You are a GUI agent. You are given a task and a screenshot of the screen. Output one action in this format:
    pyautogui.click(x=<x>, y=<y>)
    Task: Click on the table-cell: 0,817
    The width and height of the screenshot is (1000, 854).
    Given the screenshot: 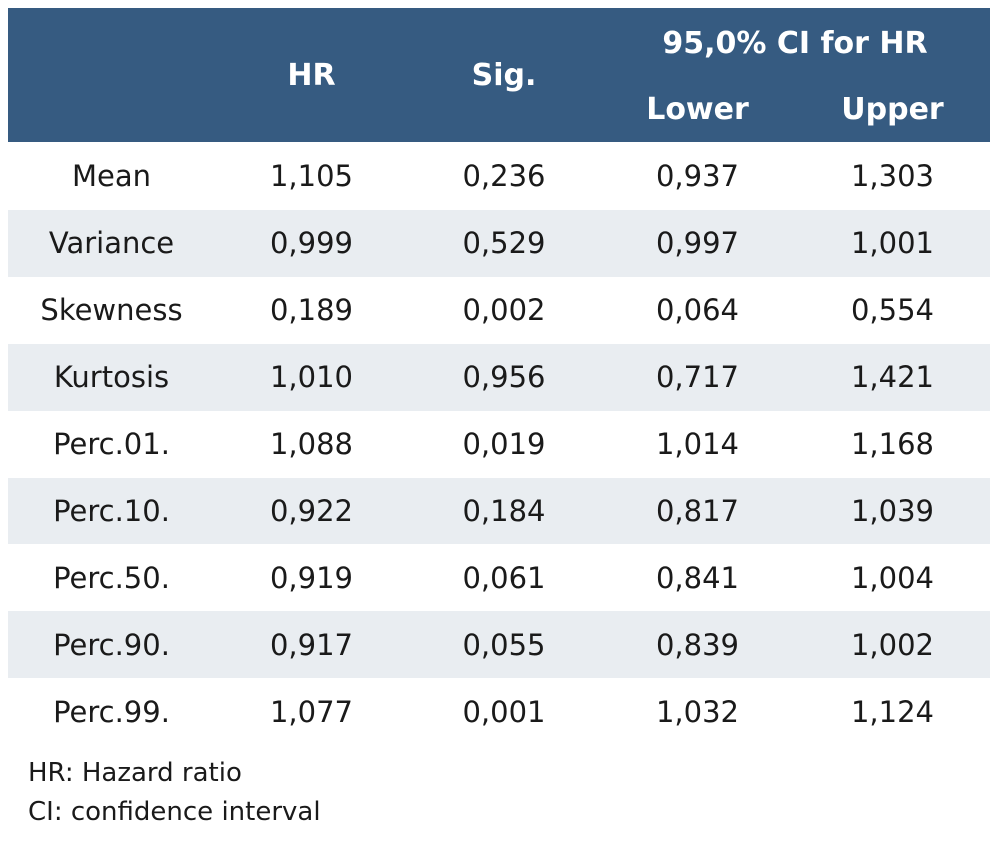 What is the action you would take?
    pyautogui.click(x=697, y=510)
    